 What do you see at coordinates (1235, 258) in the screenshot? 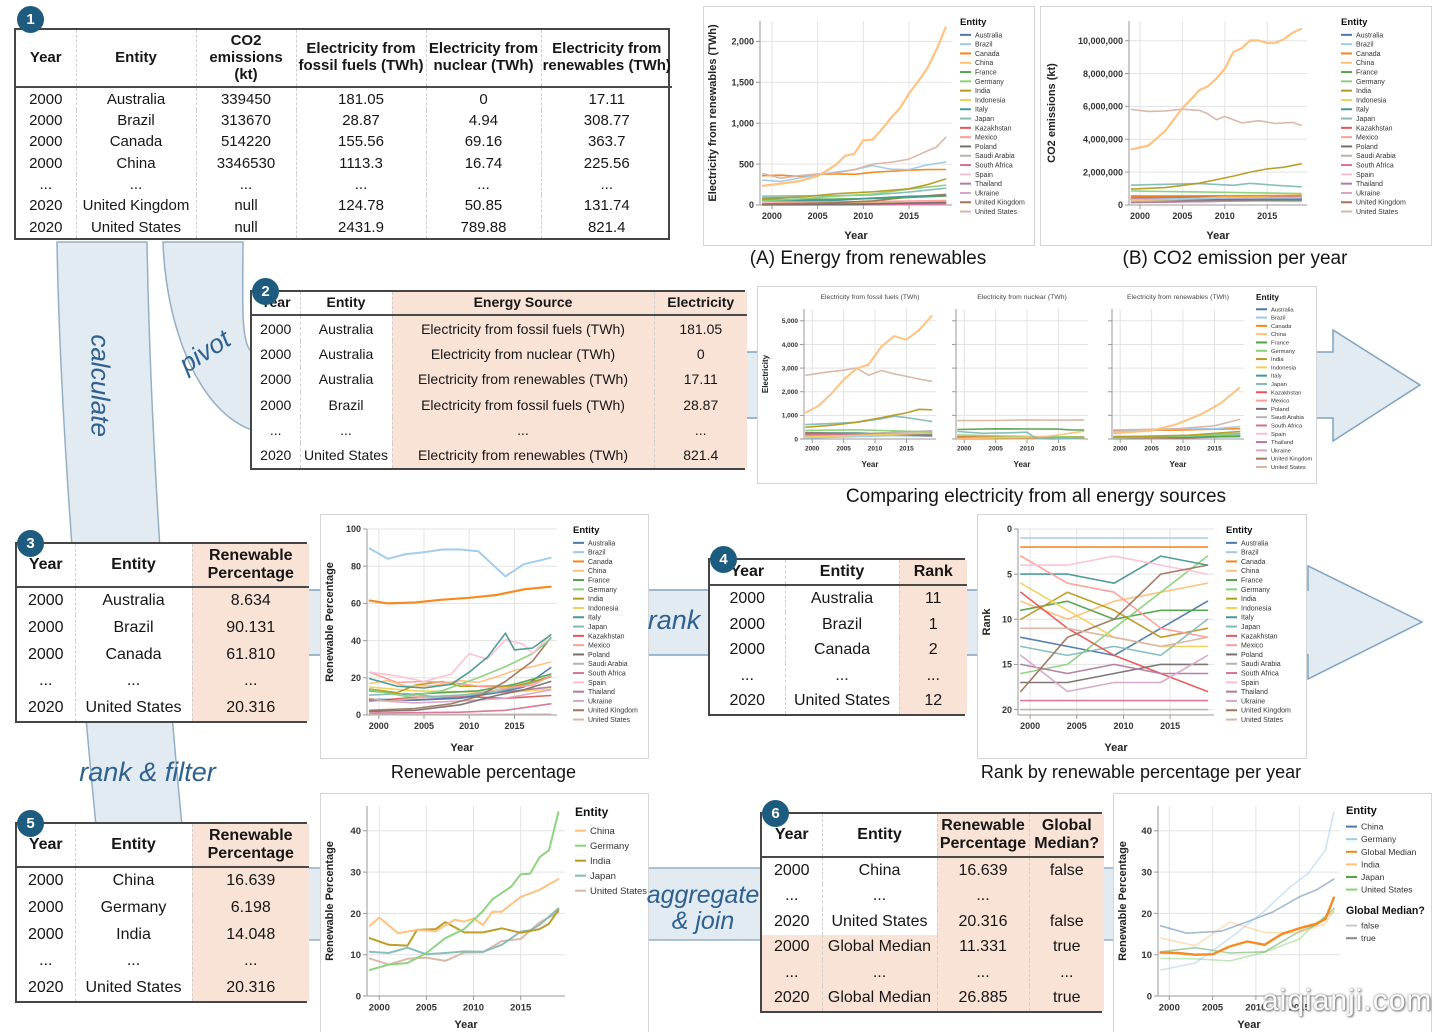
I see `caption-b: (B) CO2 emission per year` at bounding box center [1235, 258].